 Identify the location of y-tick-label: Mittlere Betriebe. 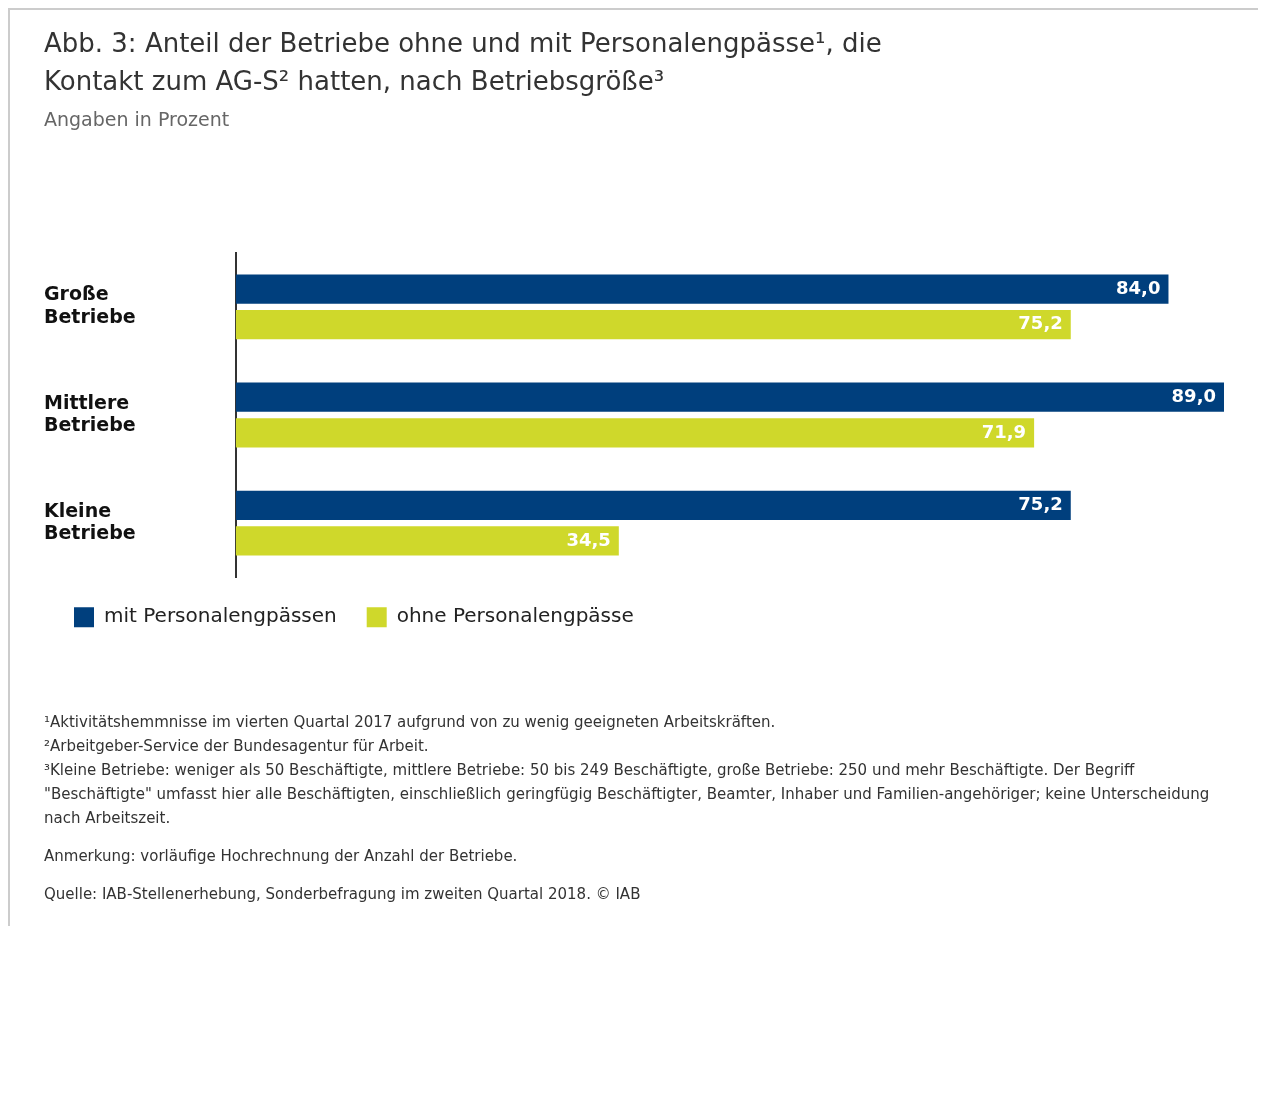
(90, 413).